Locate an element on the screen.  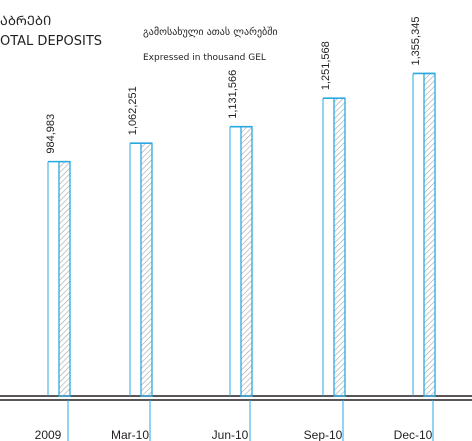
chart-title-english: OTAL DEPOSITS is located at coordinates (51, 41).